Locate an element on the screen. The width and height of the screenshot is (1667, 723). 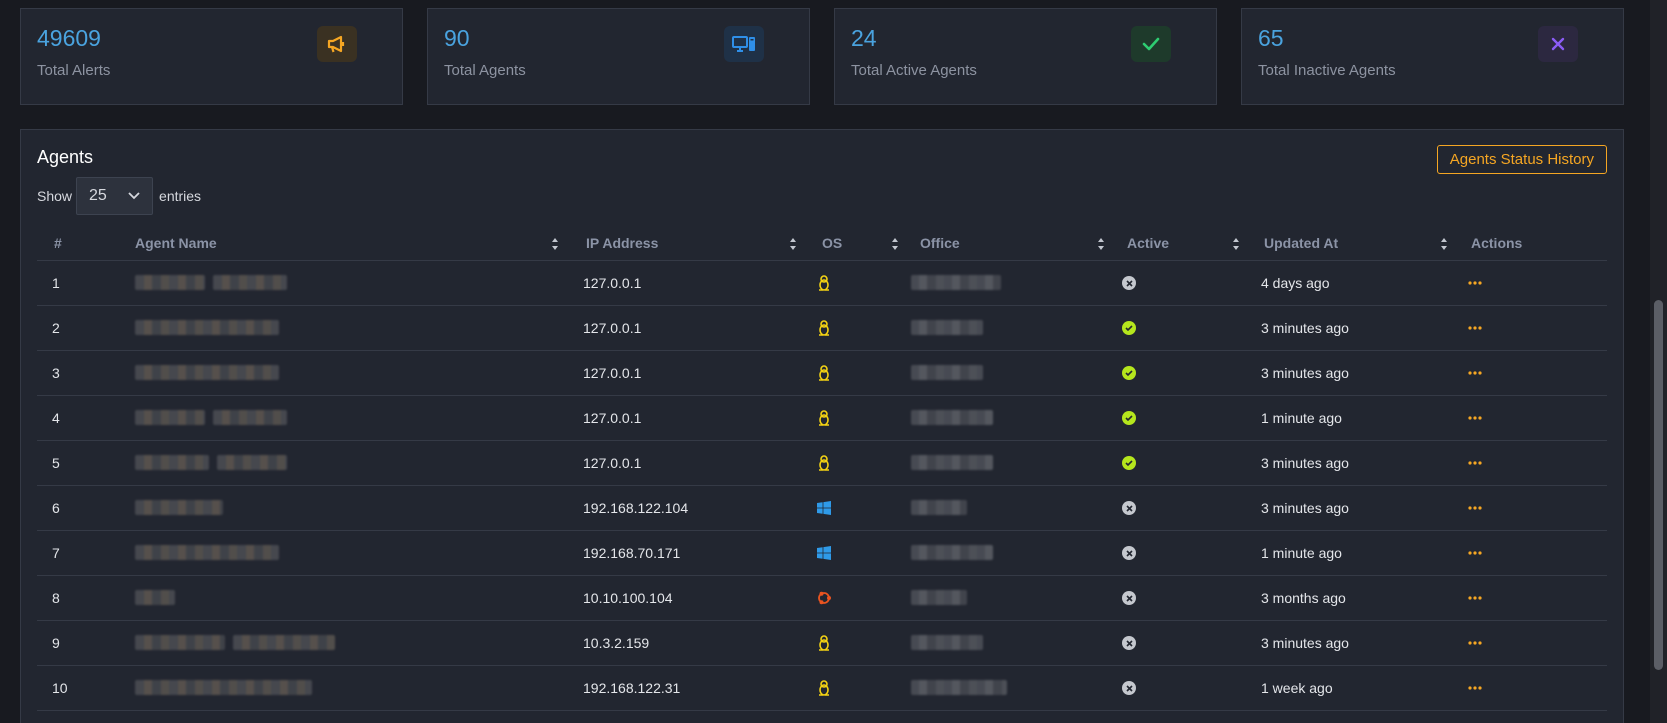
table-row: 4 127.0.0.1 1 minute ago is located at coordinates (822, 418).